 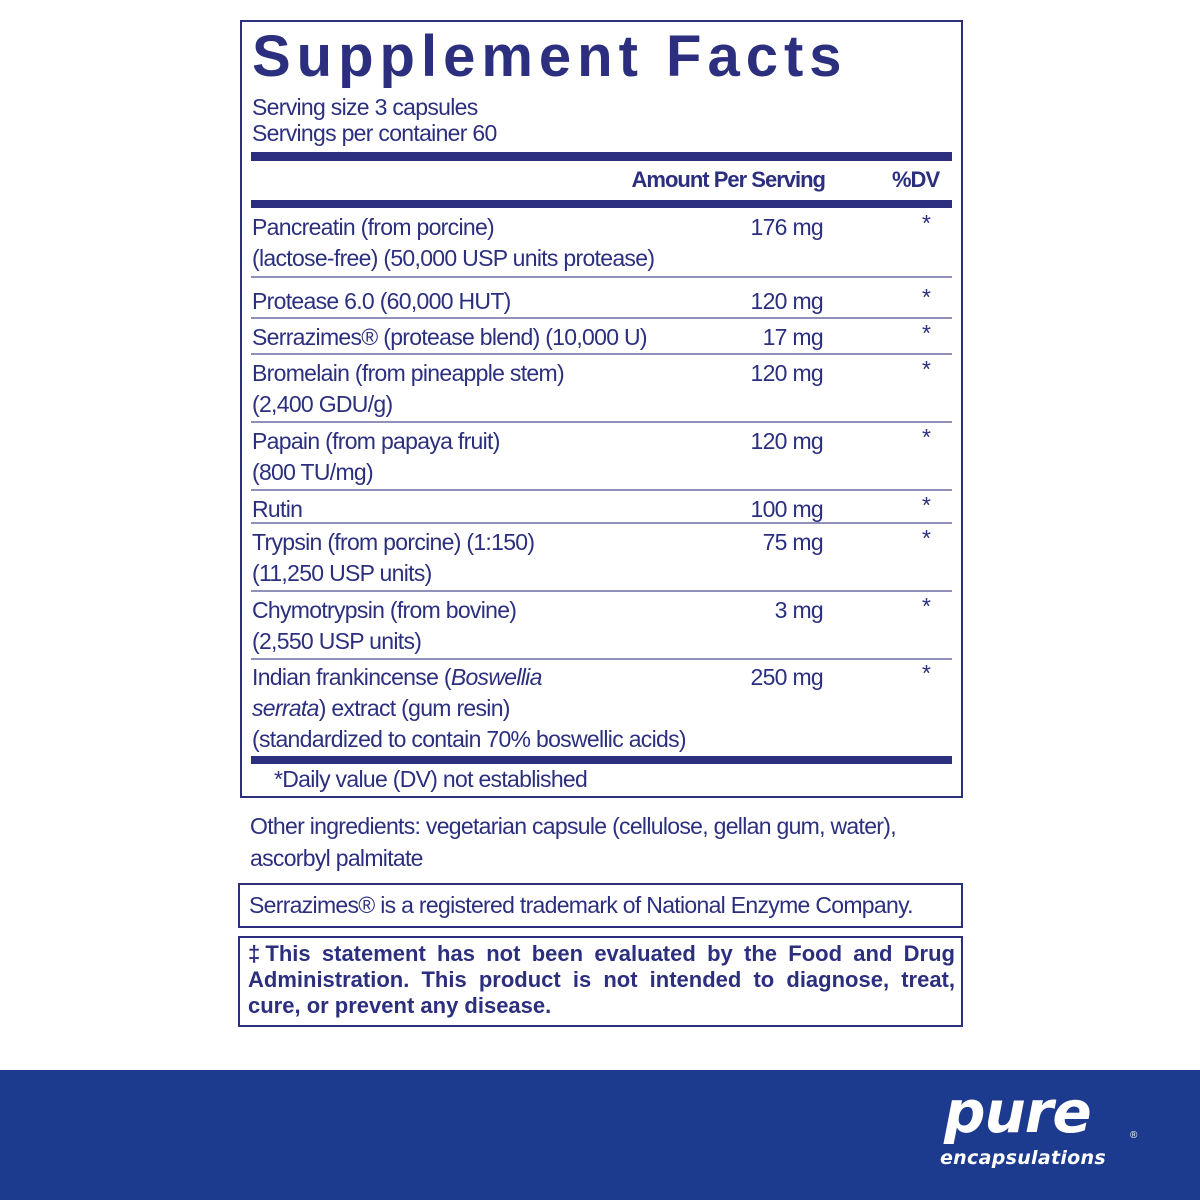 What do you see at coordinates (450, 337) in the screenshot?
I see `ingredient-name: Serrazimes® (protease blend) (10,000 U)` at bounding box center [450, 337].